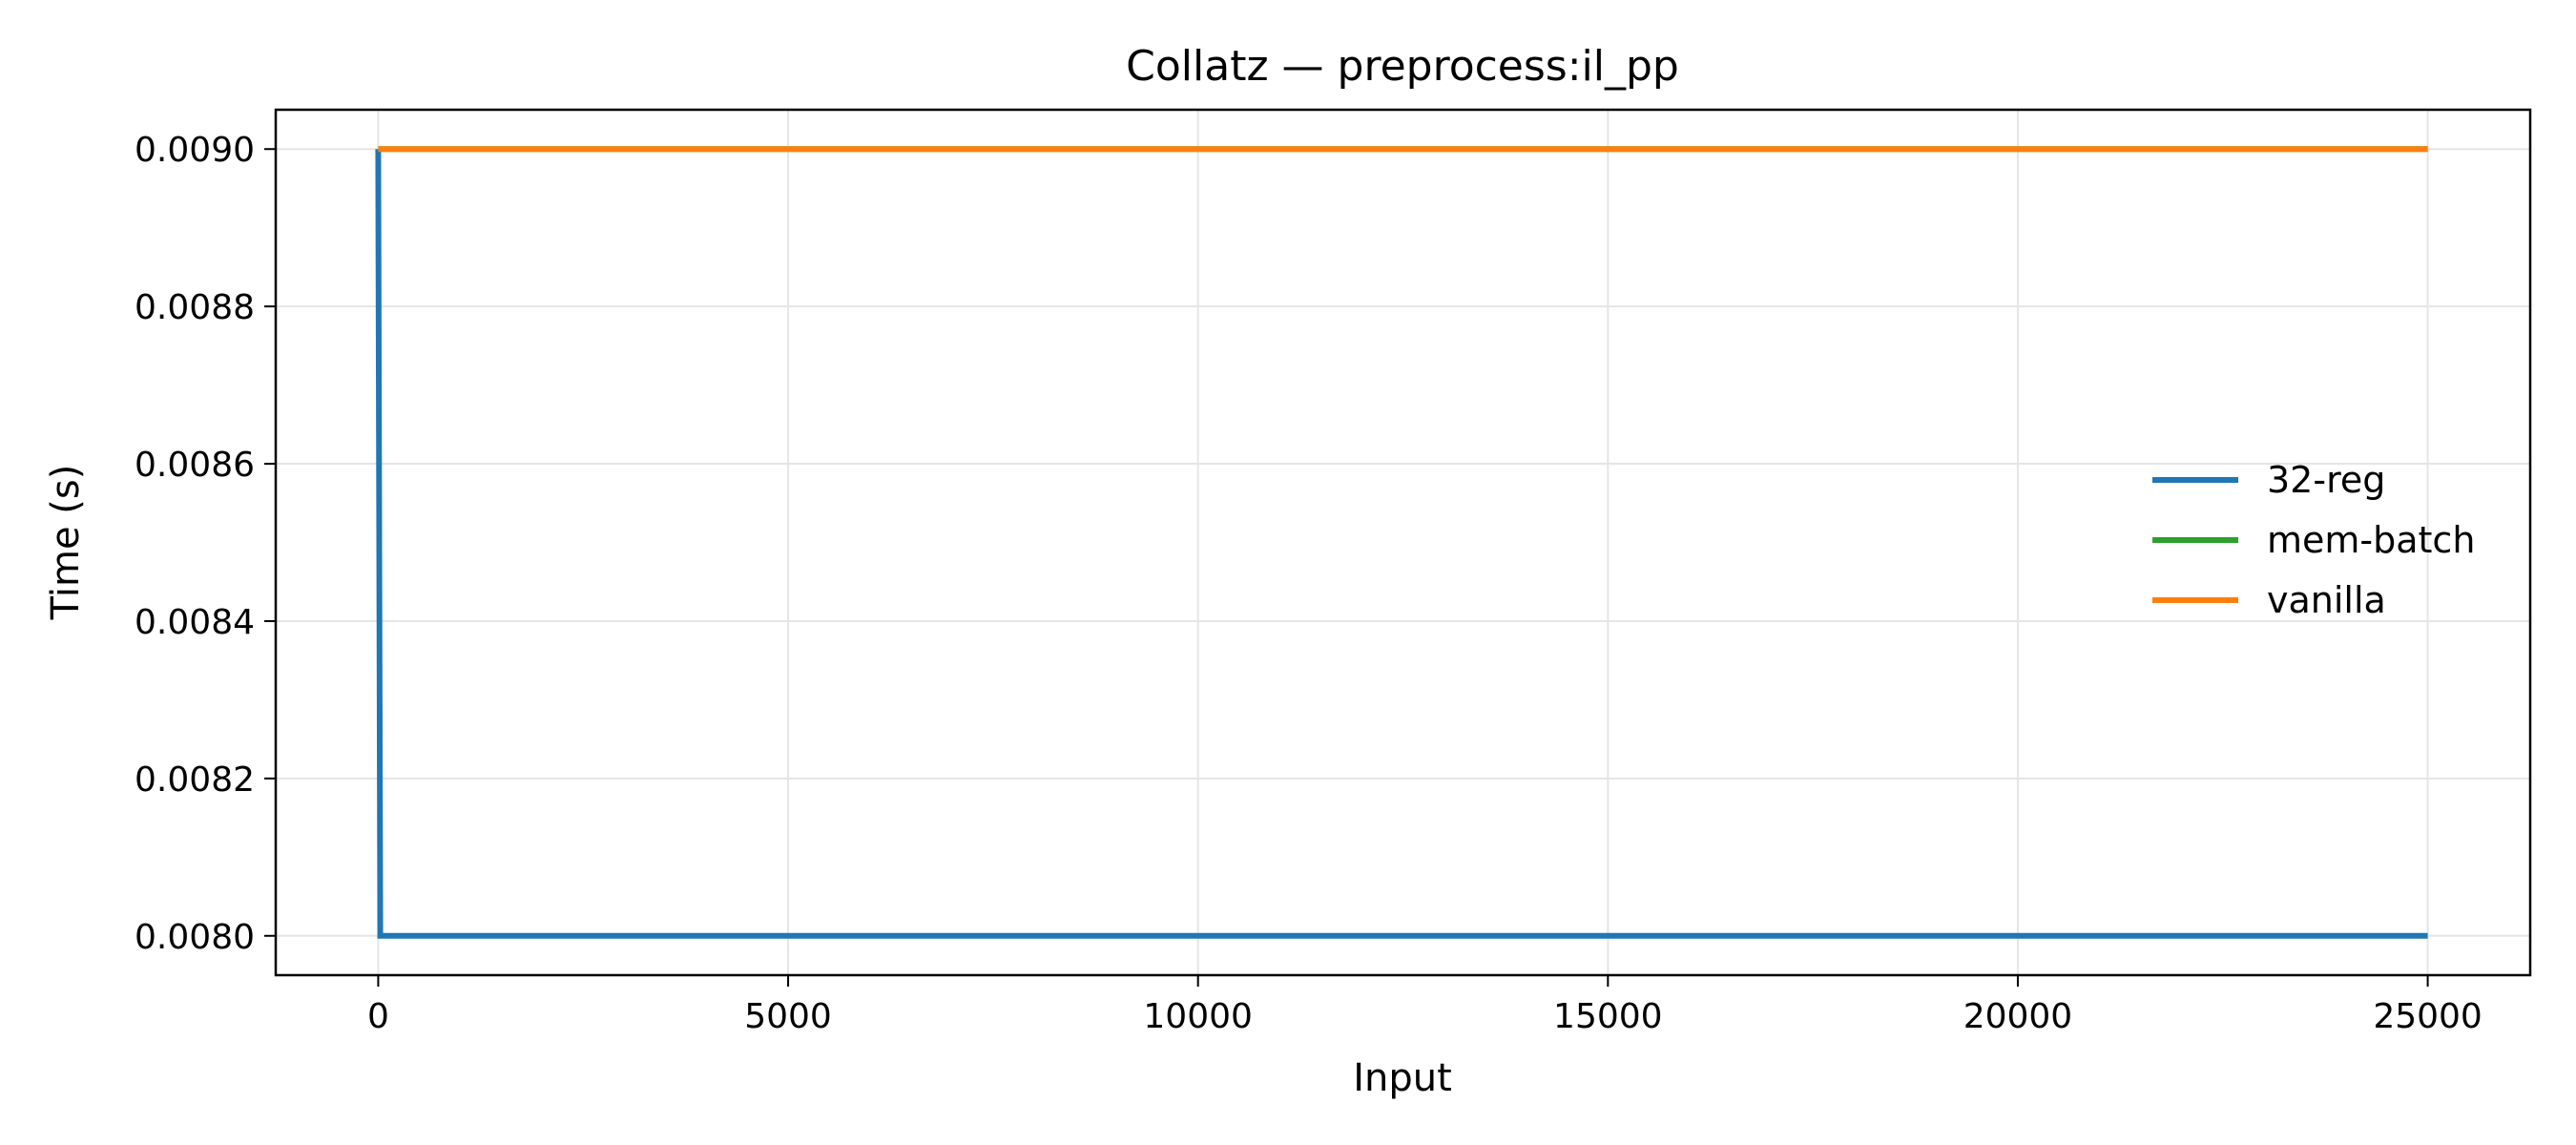 This screenshot has height=1145, width=2576. I want to click on legend-label: mem-batch, so click(2371, 540).